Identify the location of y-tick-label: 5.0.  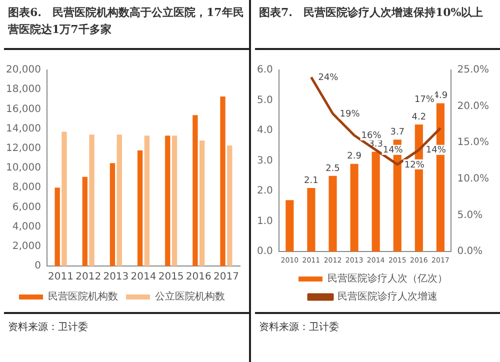
(264, 100).